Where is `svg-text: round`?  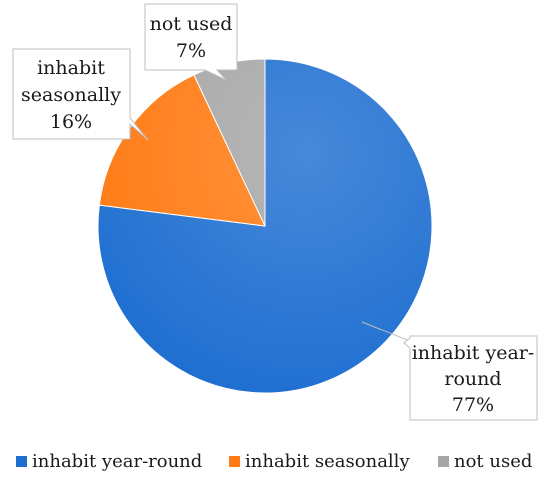
svg-text: round is located at coordinates (472, 379).